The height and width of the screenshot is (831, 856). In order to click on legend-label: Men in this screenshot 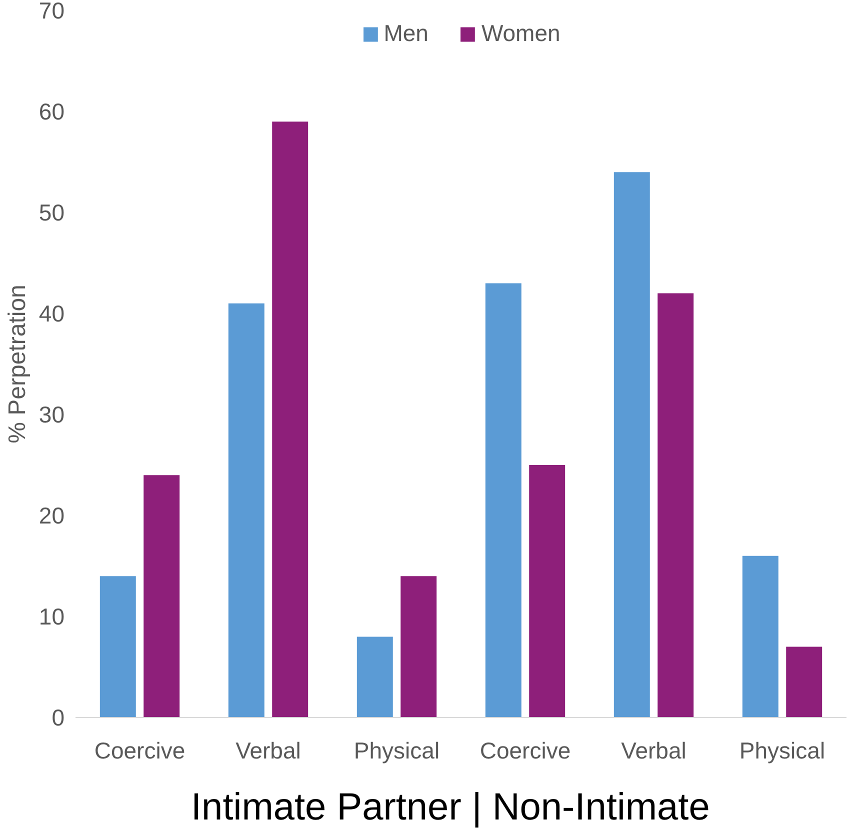, I will do `click(406, 33)`.